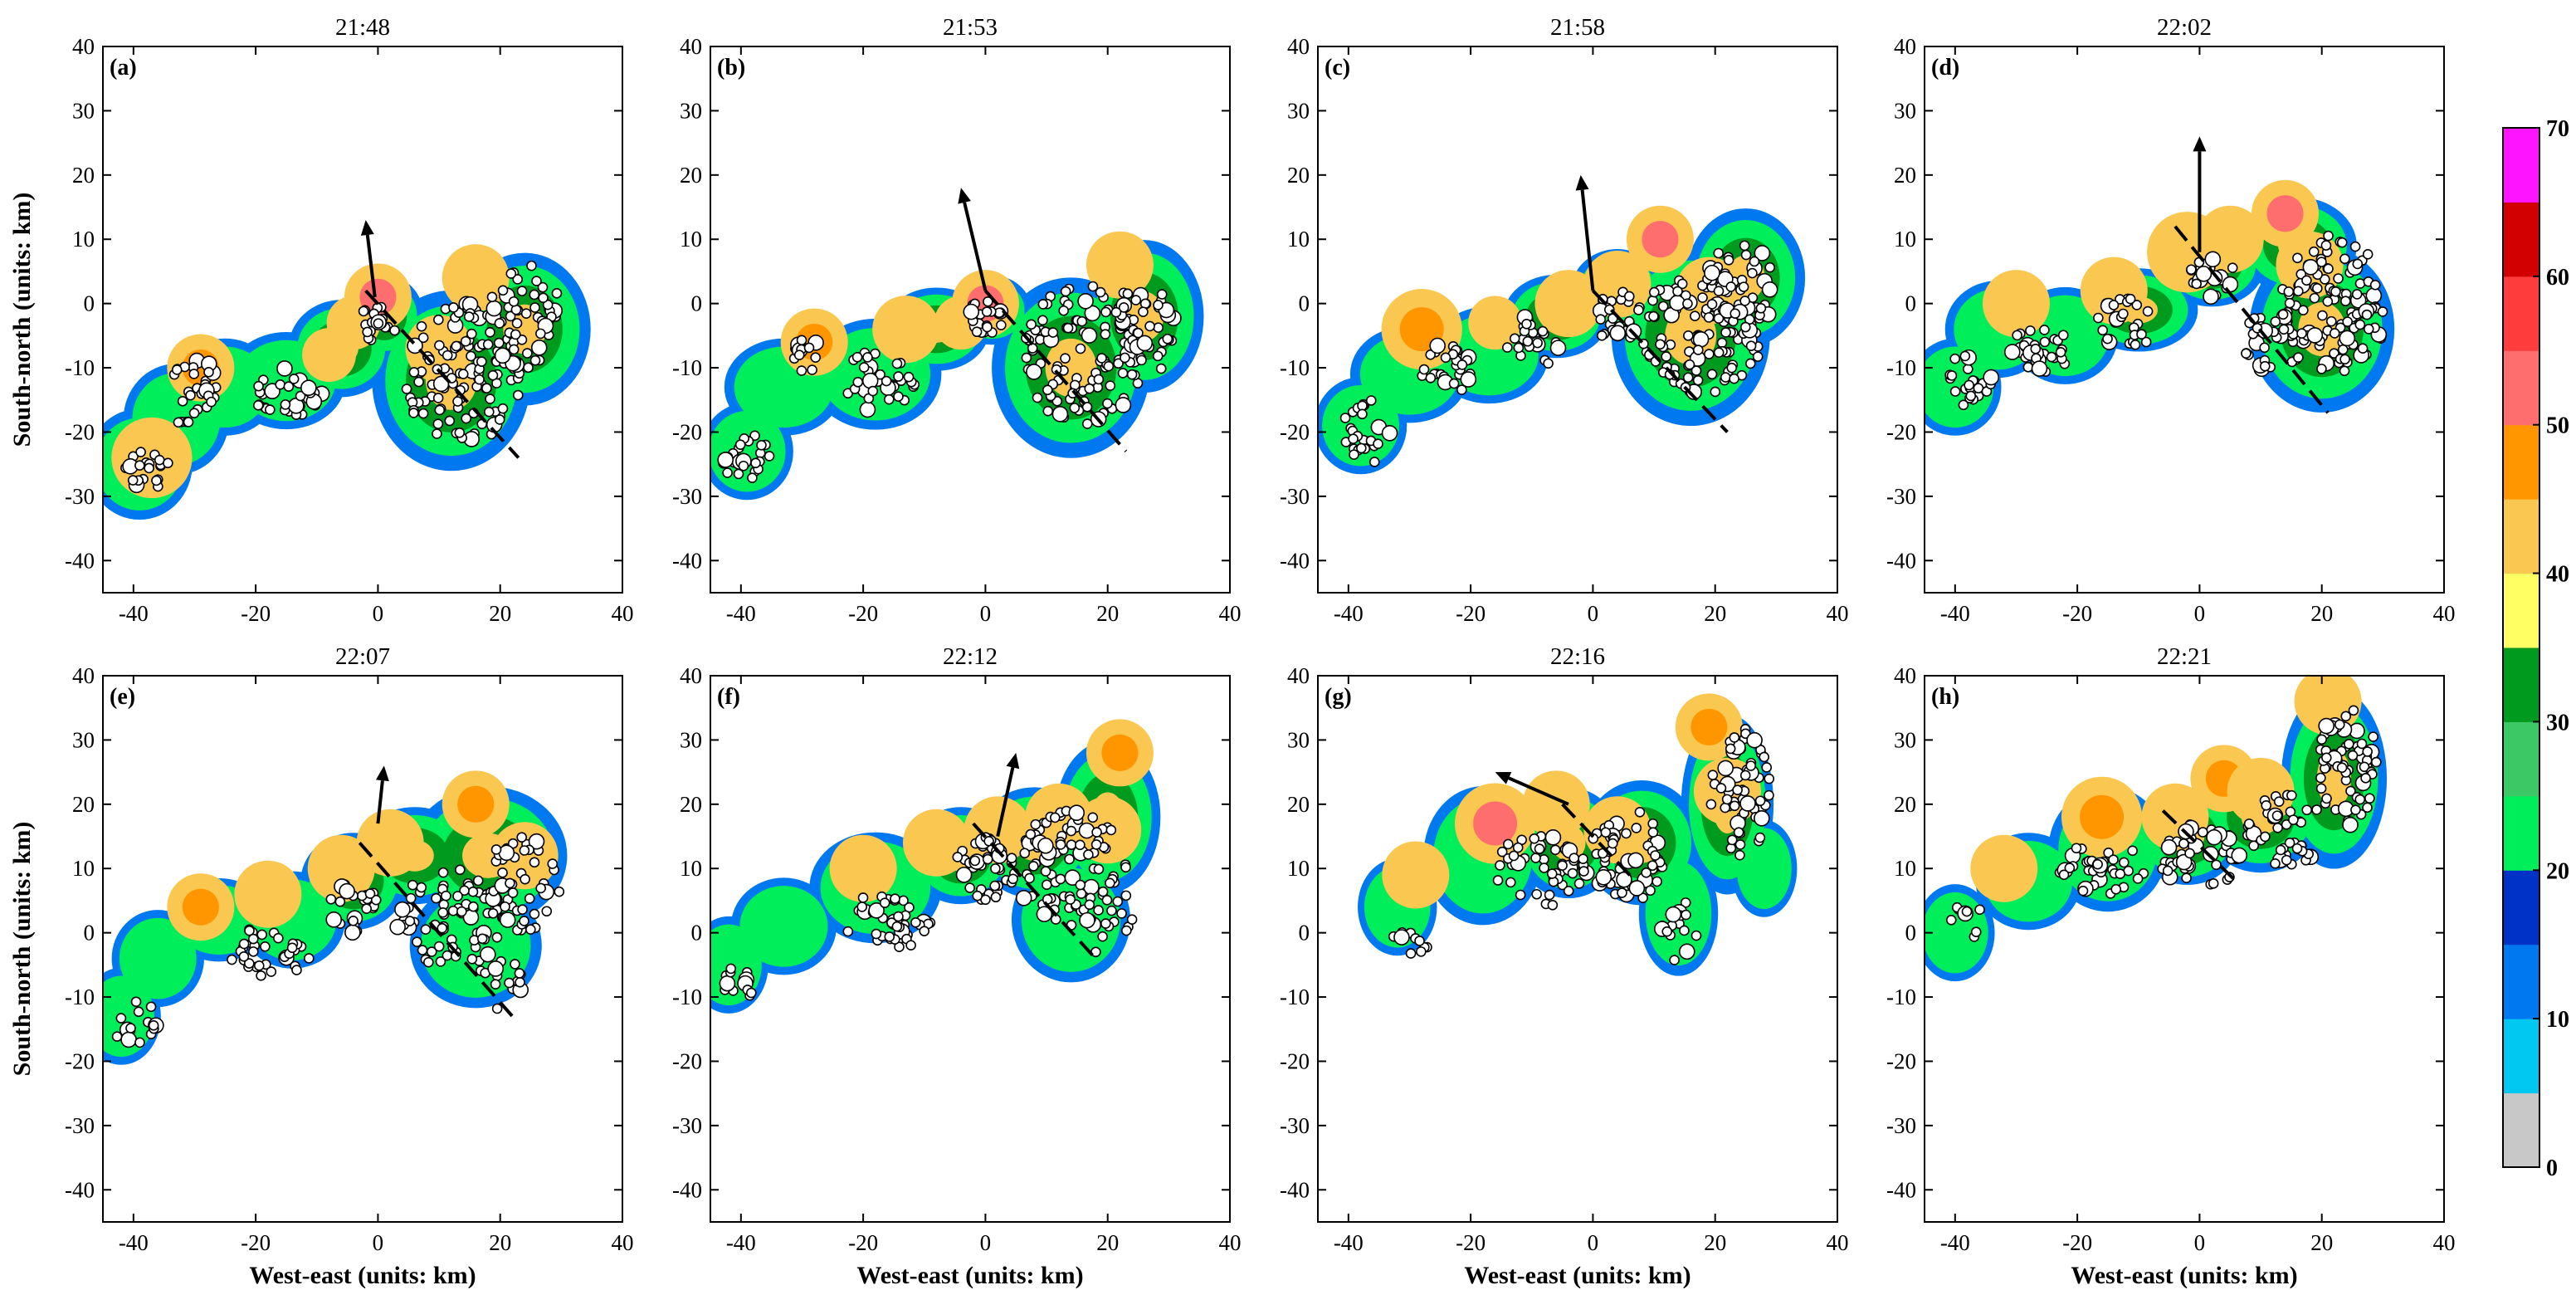 The image size is (2576, 1290). I want to click on colorbar-frame, so click(2521, 647).